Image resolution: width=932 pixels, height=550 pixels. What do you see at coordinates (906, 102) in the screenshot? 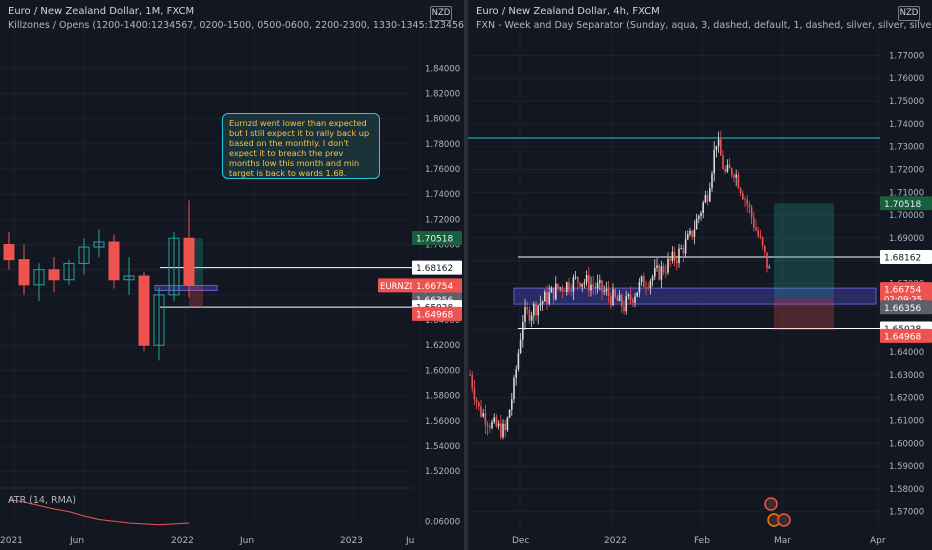
I see `y-tick-label: 1.75000` at bounding box center [906, 102].